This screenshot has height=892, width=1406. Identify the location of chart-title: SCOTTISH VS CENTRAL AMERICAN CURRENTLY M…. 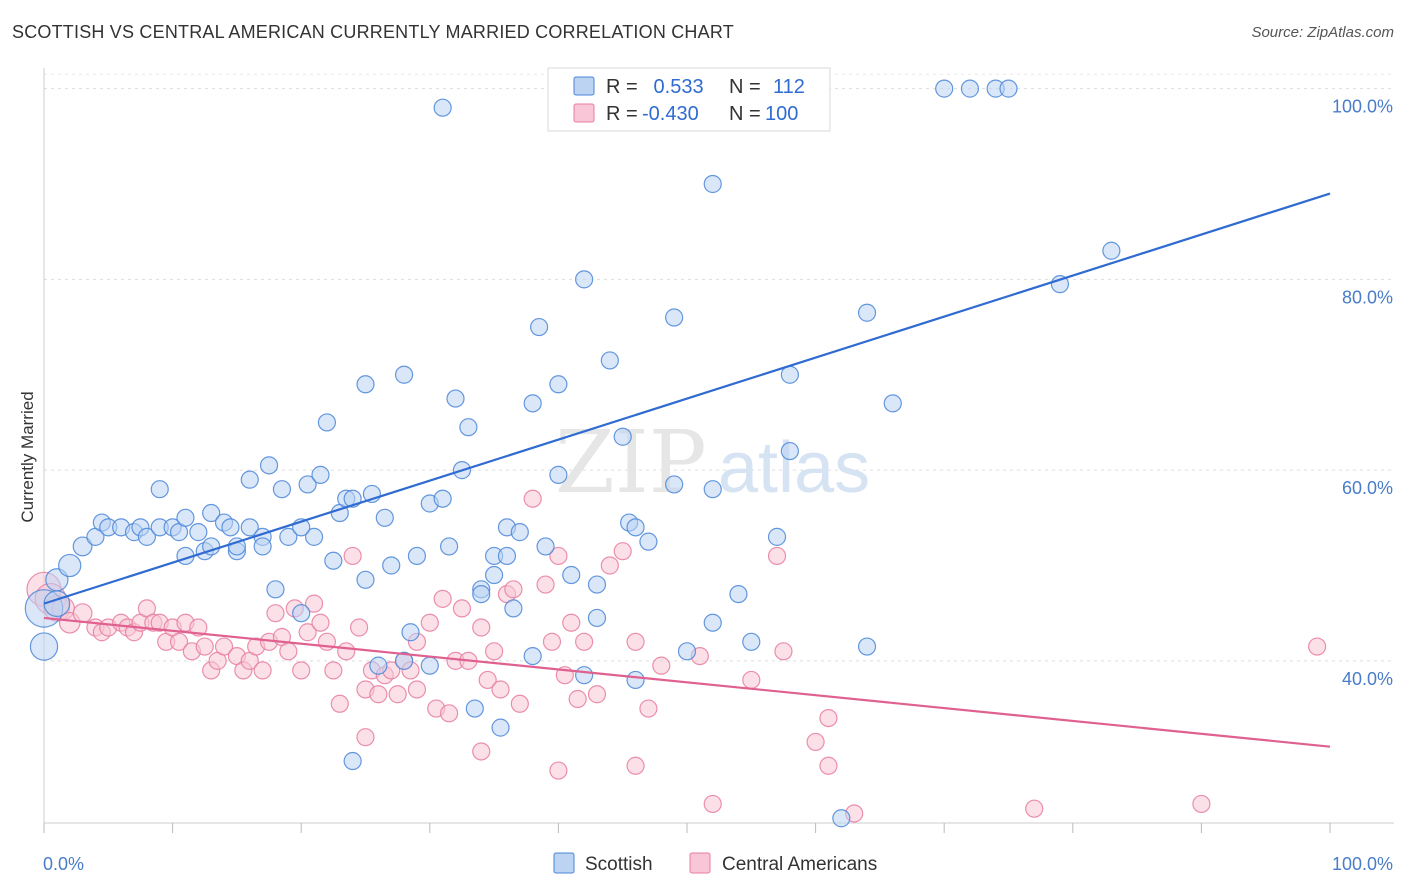
(373, 32).